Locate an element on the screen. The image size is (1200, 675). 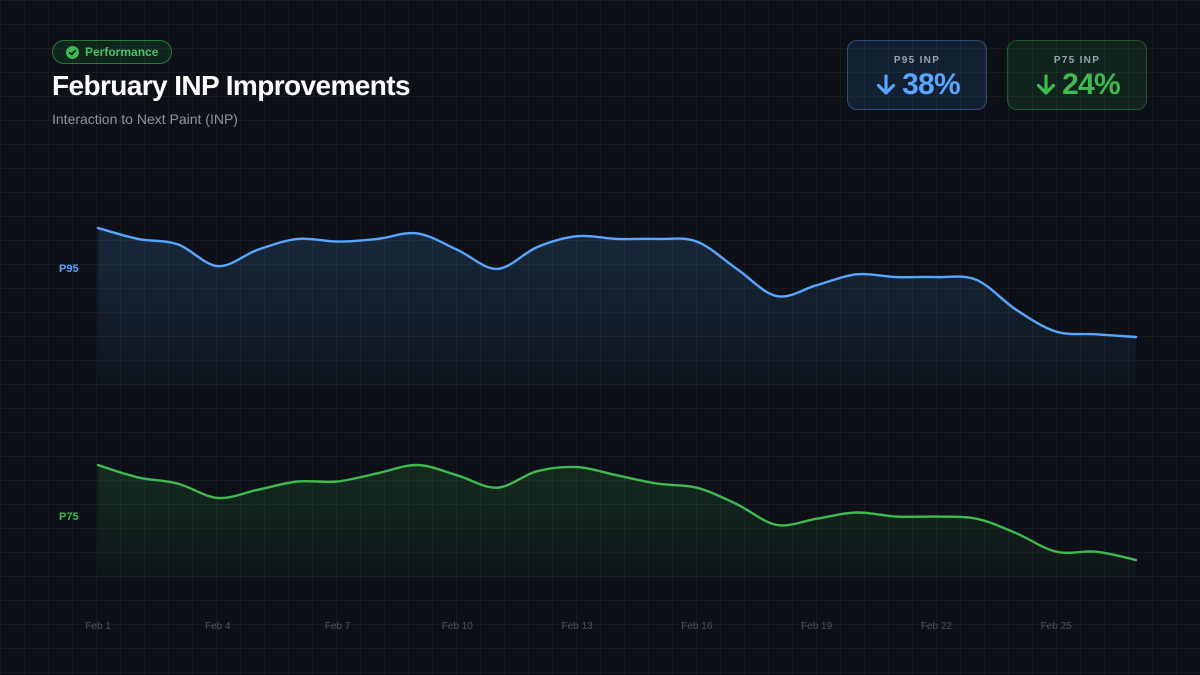
x-tick-label: Feb 1 is located at coordinates (98, 626).